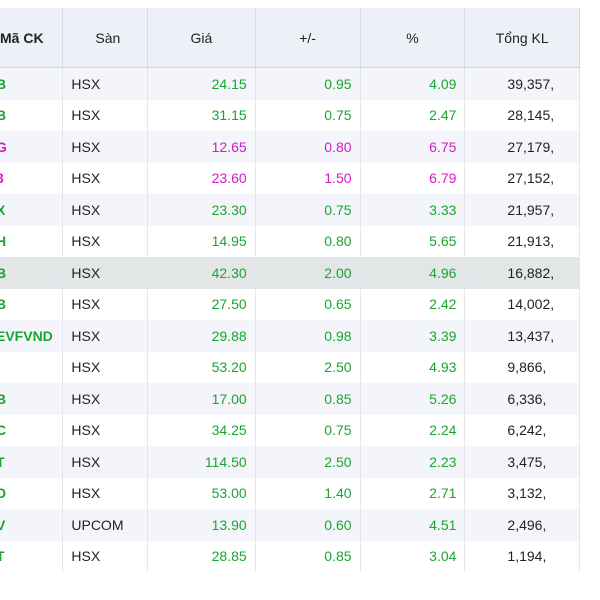 The width and height of the screenshot is (600, 600). I want to click on change-cell: 2.00, so click(308, 273).